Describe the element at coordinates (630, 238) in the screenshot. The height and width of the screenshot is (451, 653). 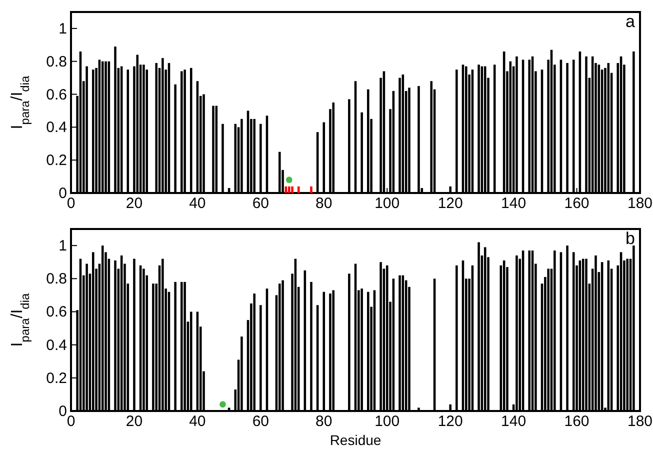
I see `annotation: b` at that location.